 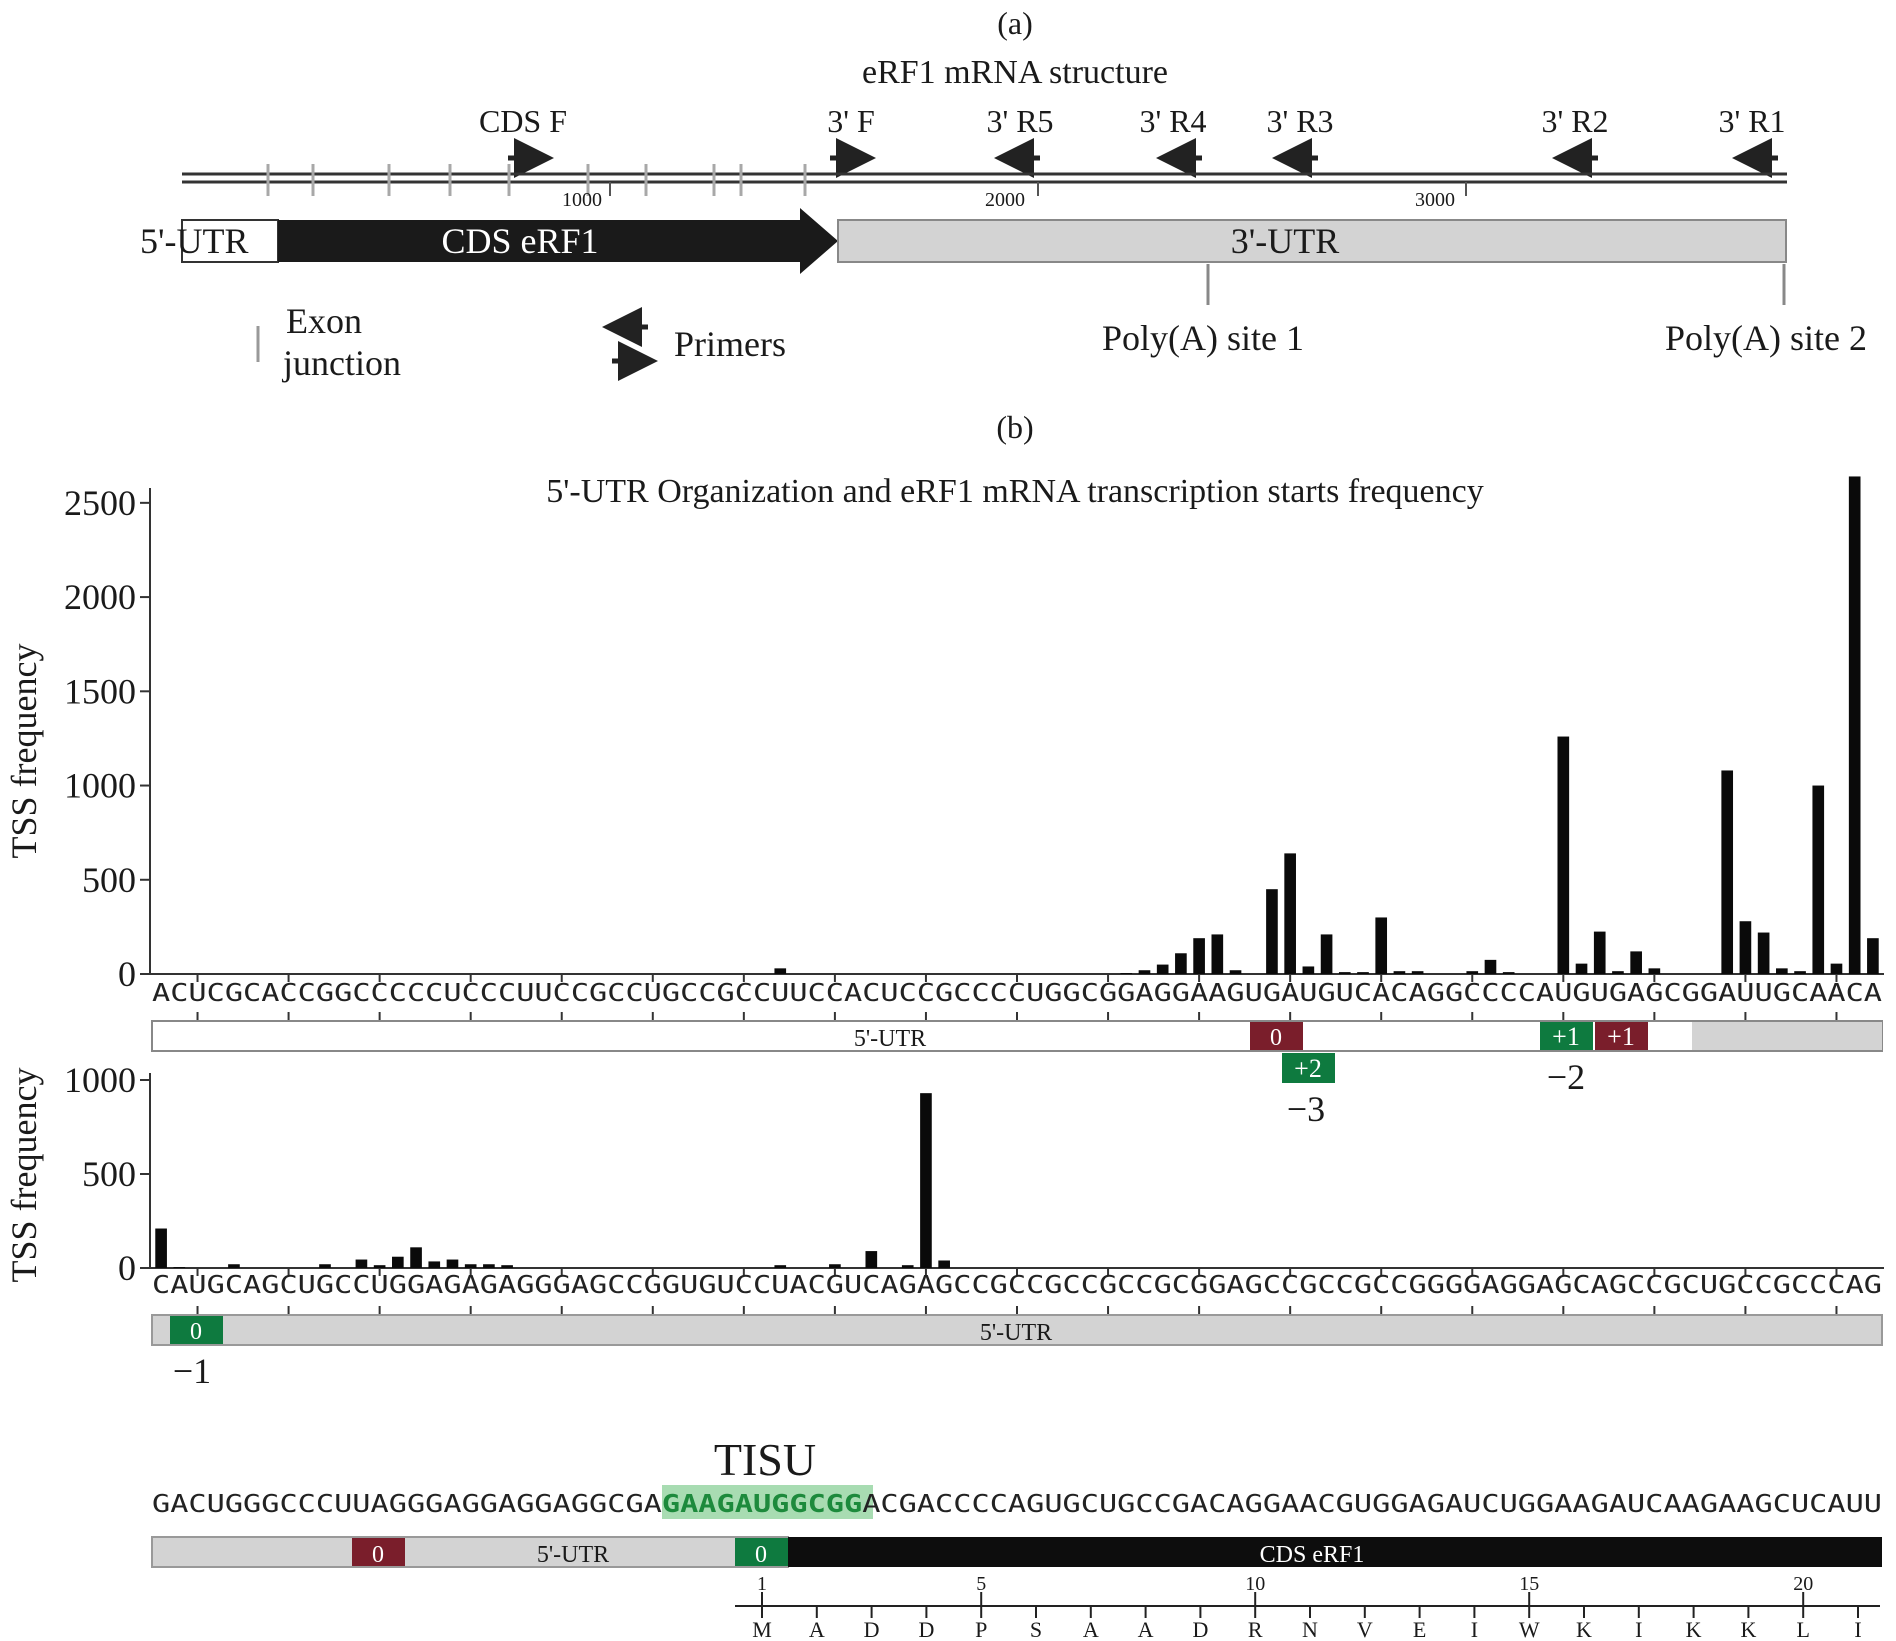 What do you see at coordinates (1285, 241) in the screenshot?
I see `utr3-label: 3'-UTR` at bounding box center [1285, 241].